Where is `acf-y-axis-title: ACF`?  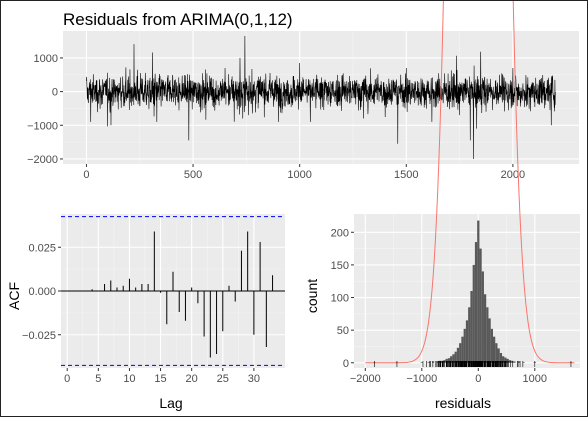 acf-y-axis-title: ACF is located at coordinates (14, 296).